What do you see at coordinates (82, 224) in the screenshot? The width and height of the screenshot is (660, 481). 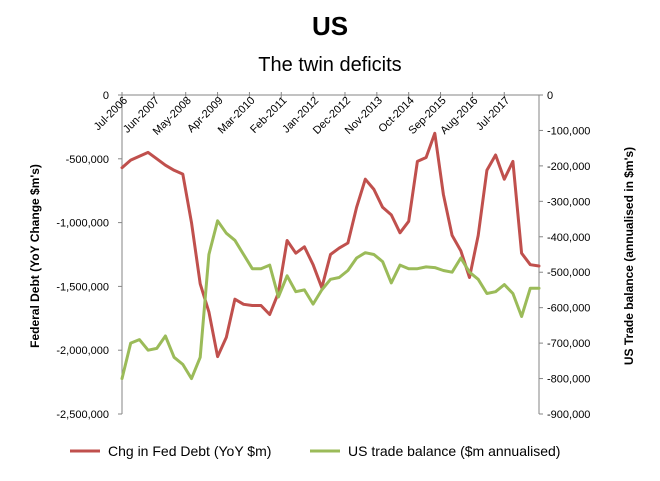 I see `left-tick-label: -1,000,000` at bounding box center [82, 224].